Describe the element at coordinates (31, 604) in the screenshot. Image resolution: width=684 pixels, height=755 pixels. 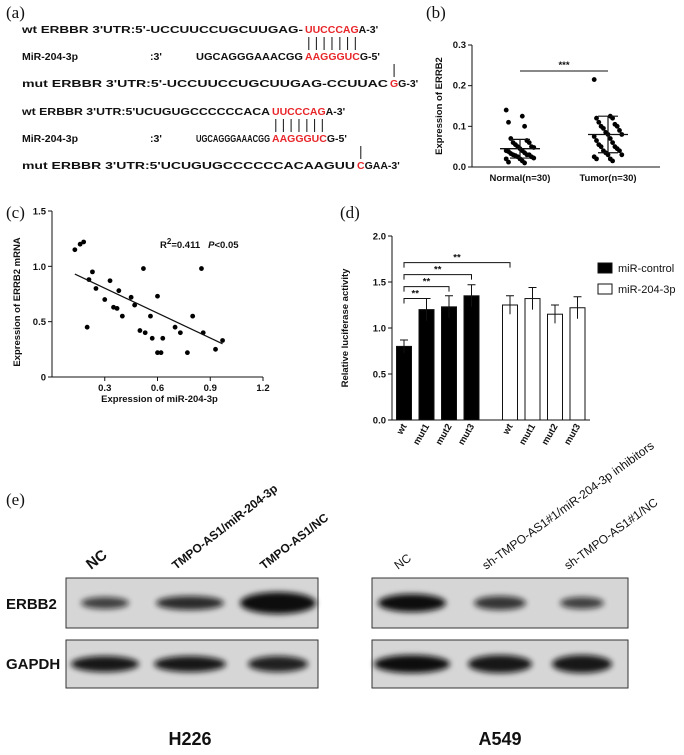
I see `row-label: ERBB2` at that location.